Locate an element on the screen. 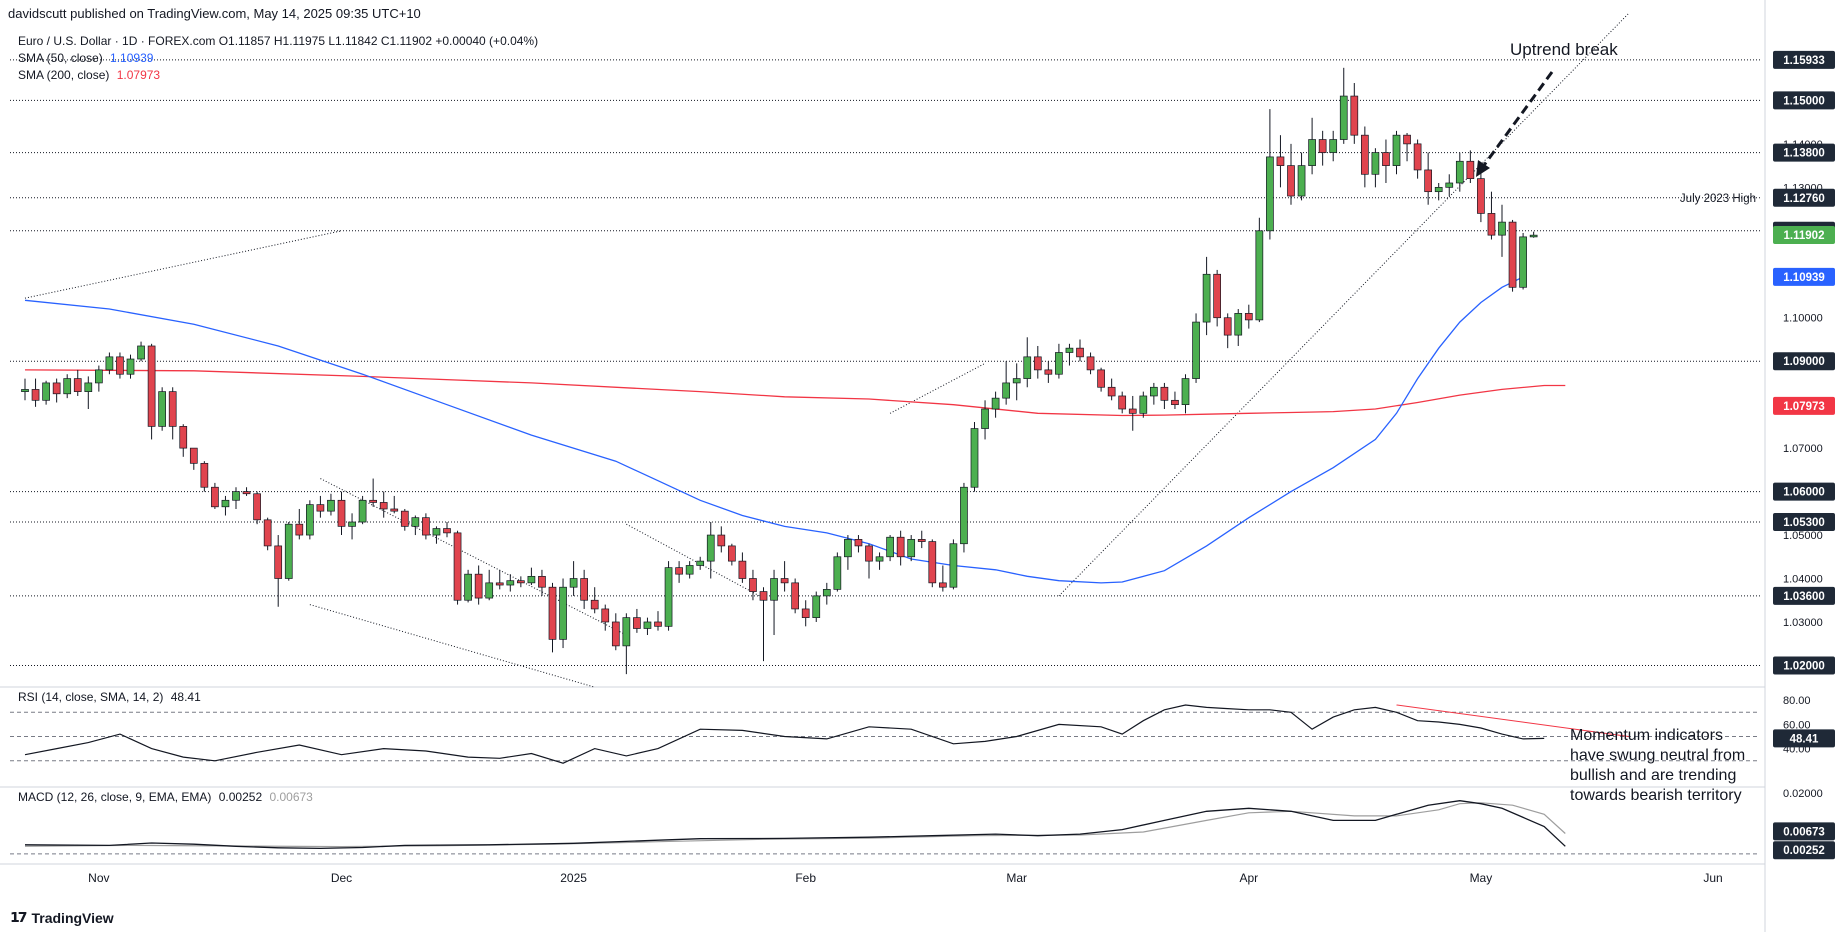  time-axis-tick: Dec is located at coordinates (341, 878).